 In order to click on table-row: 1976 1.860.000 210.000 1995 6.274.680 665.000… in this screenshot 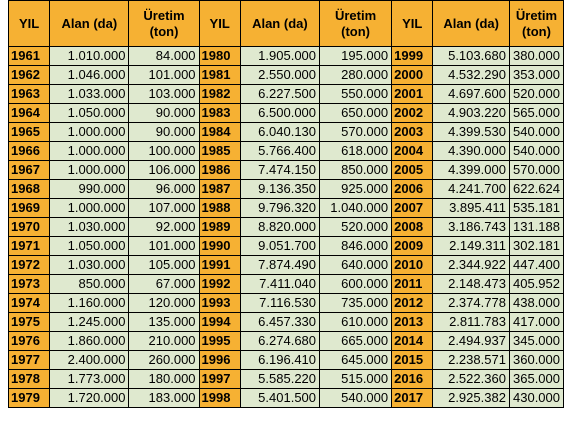, I will do `click(285, 341)`.